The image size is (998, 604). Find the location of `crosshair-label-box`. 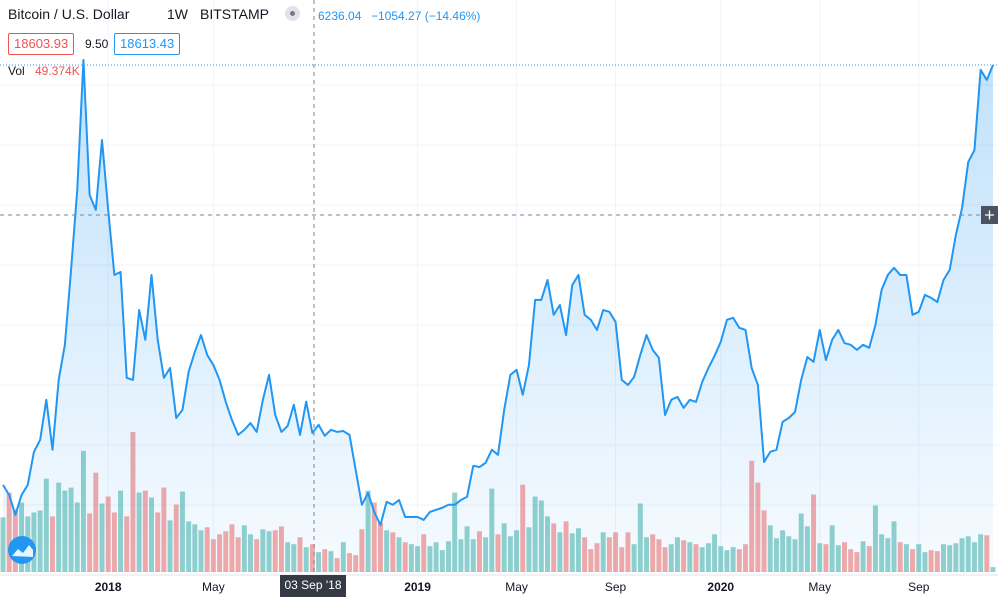

crosshair-label-box is located at coordinates (313, 586).